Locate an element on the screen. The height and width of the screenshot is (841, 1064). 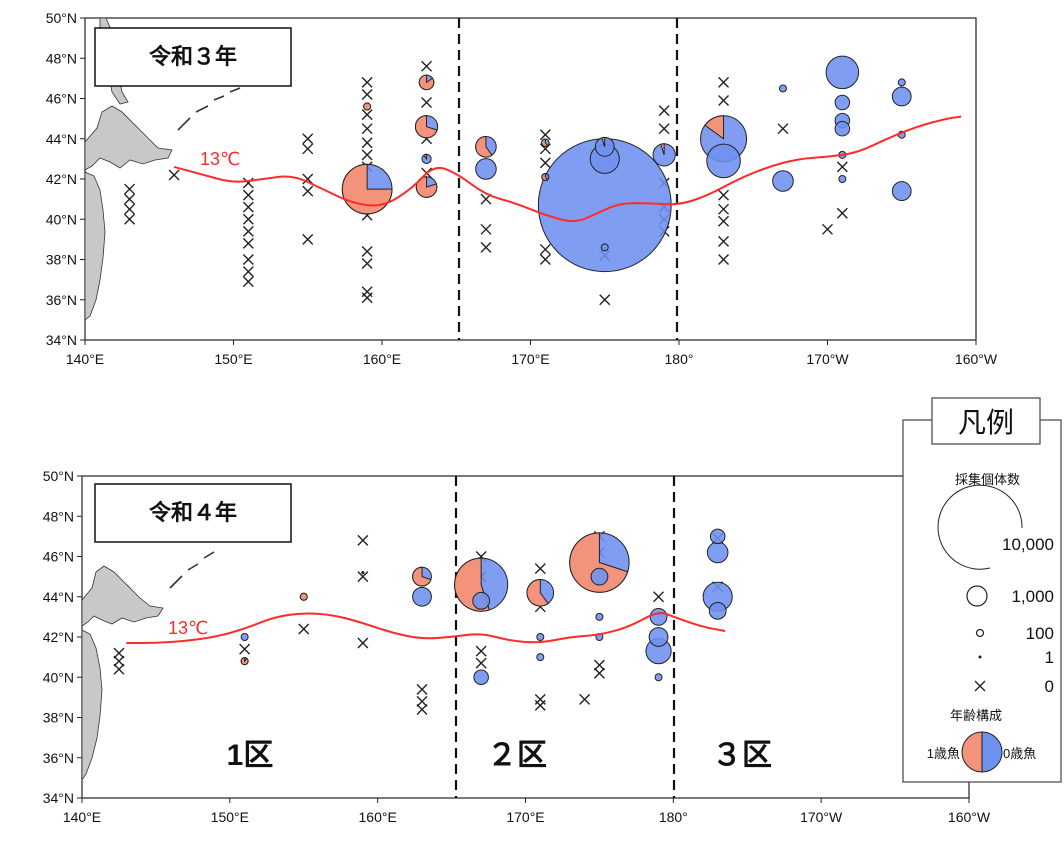
x-tick-label: 160°E is located at coordinates (382, 359).